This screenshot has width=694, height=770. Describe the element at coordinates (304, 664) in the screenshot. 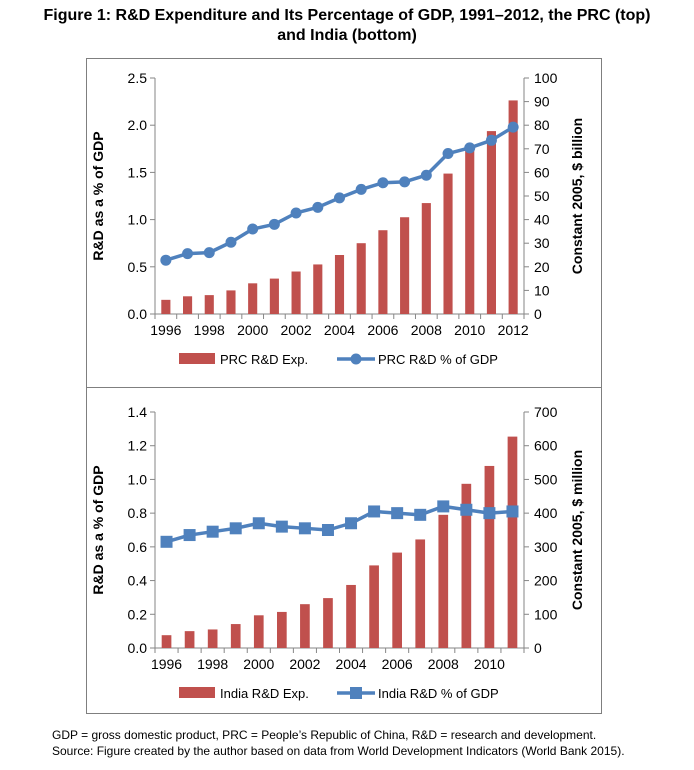

I see `india-x-tick-label: 2002` at that location.